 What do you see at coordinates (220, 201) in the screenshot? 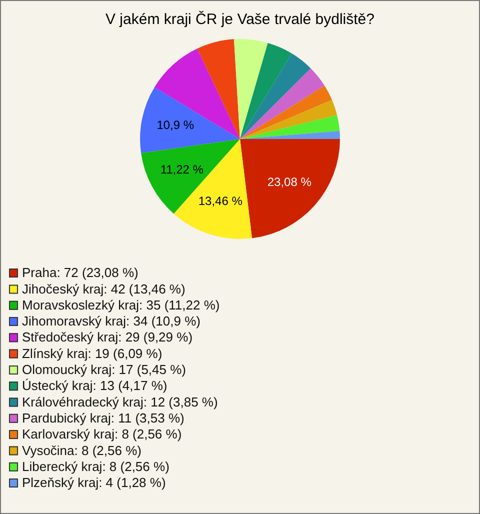
I see `data-label: 13,46 %` at bounding box center [220, 201].